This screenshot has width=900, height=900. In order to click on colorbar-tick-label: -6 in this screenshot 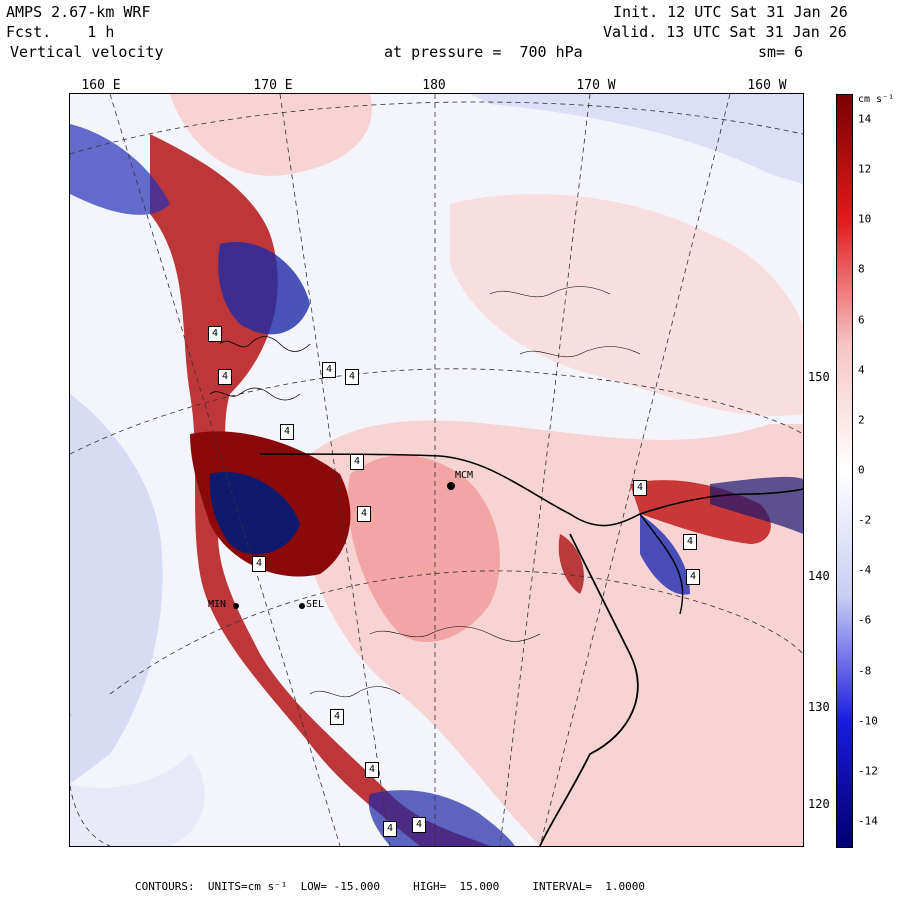, I will do `click(865, 620)`.